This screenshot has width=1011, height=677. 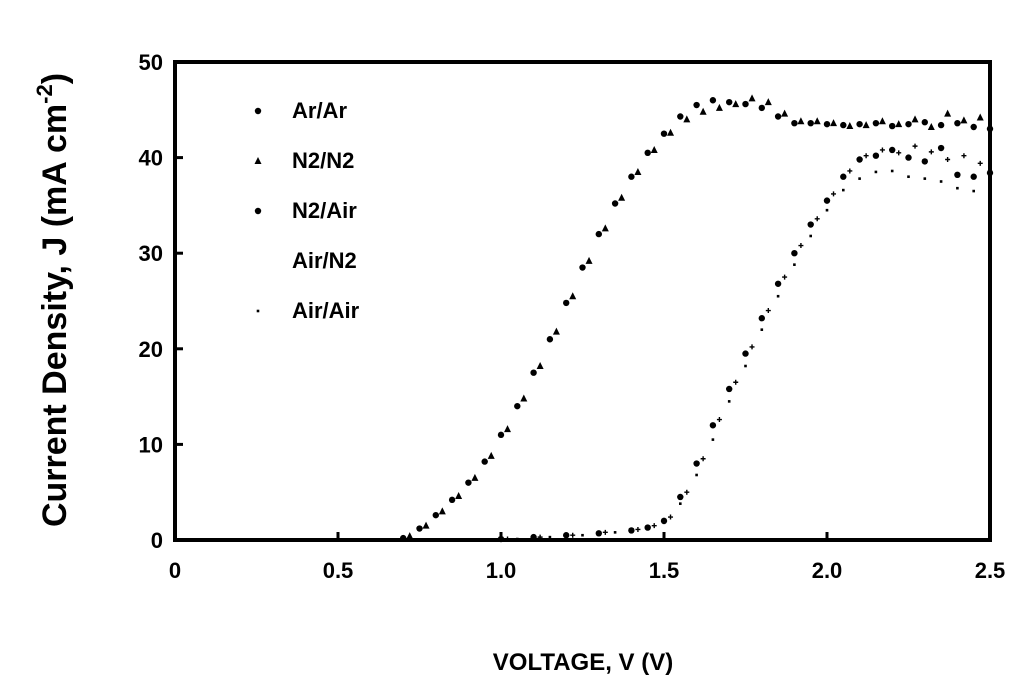 What do you see at coordinates (338, 570) in the screenshot?
I see `x-tick-label: 0.5` at bounding box center [338, 570].